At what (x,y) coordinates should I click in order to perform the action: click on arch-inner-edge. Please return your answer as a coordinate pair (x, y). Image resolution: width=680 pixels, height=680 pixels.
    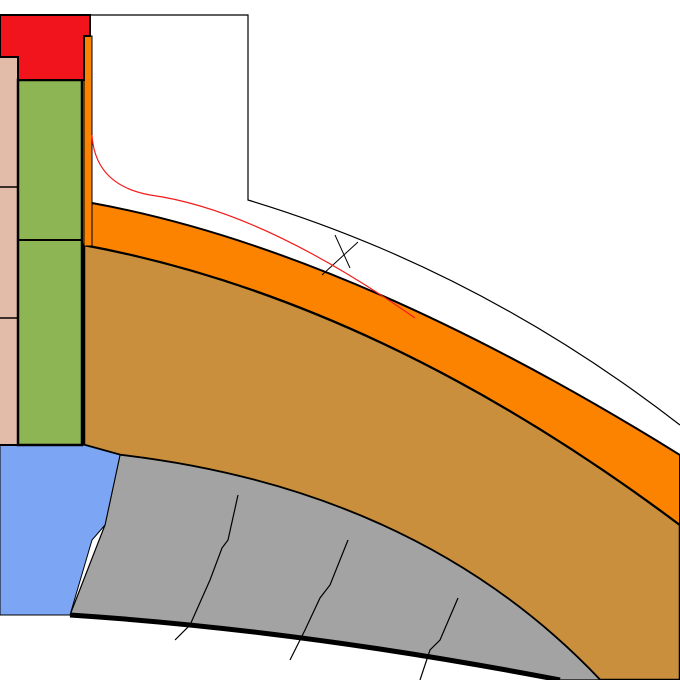
    Looking at the image, I should click on (315, 646).